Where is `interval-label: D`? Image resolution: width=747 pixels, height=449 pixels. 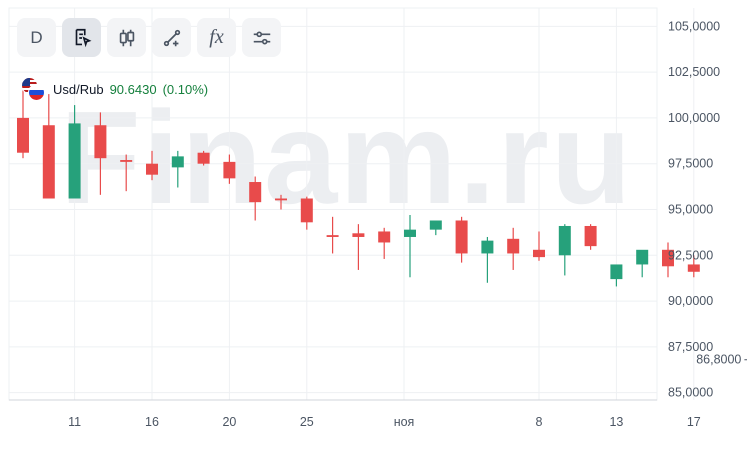
interval-label: D is located at coordinates (36, 37).